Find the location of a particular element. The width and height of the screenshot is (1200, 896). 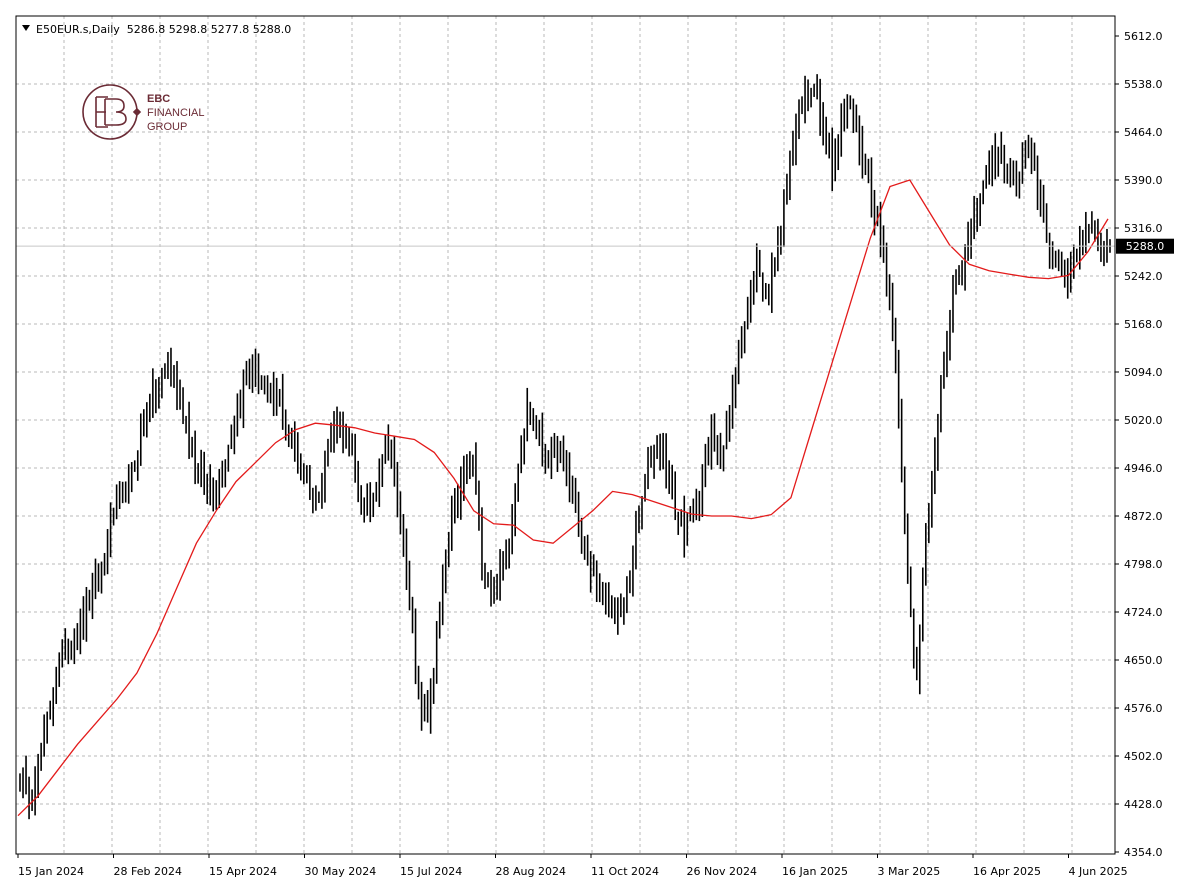

y-tick-label: 4502.0 is located at coordinates (1143, 756).